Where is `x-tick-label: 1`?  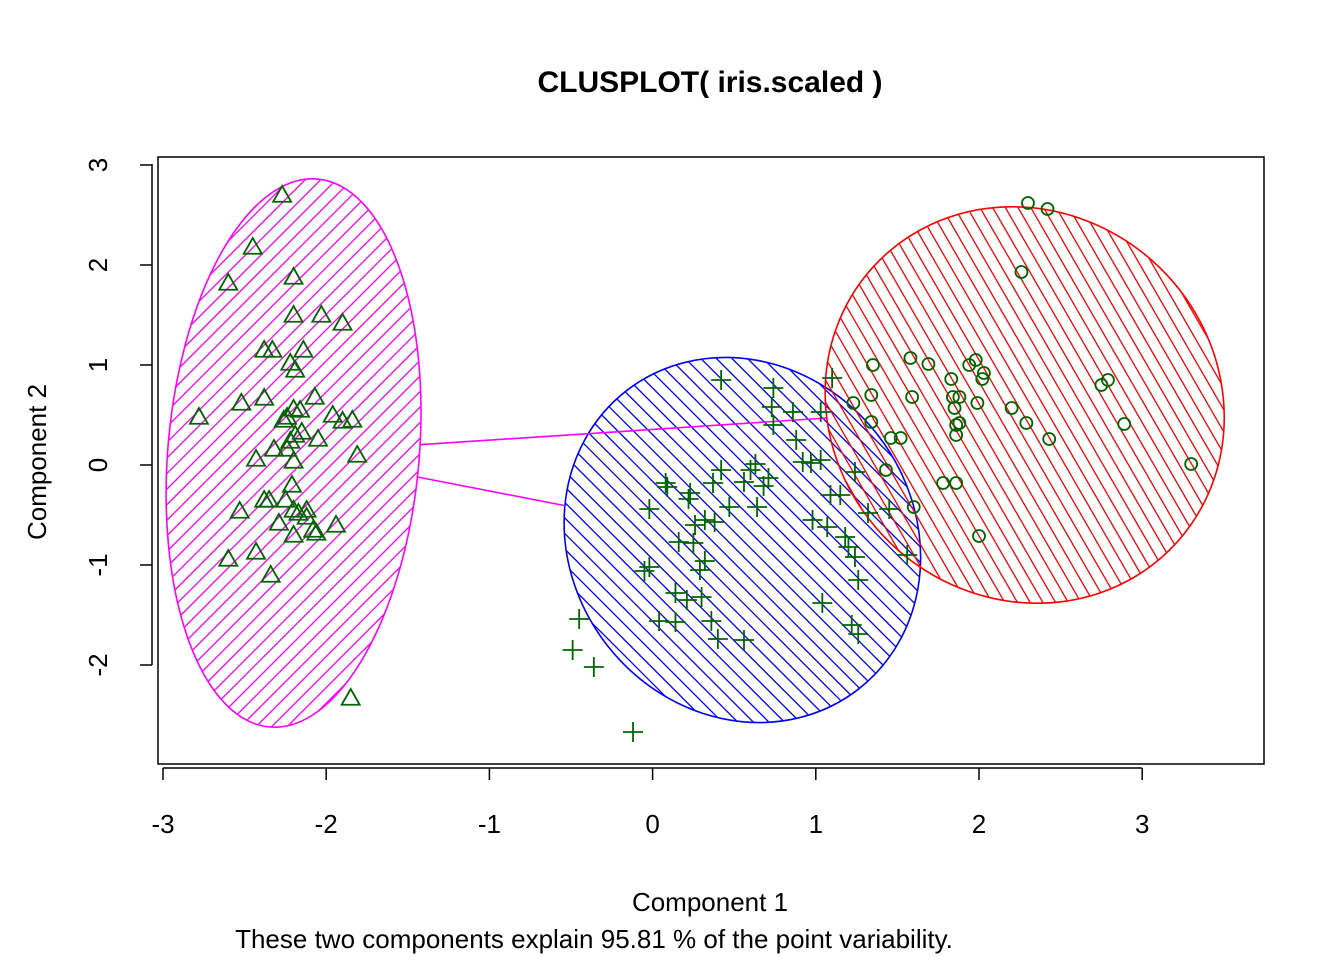 x-tick-label: 1 is located at coordinates (816, 824).